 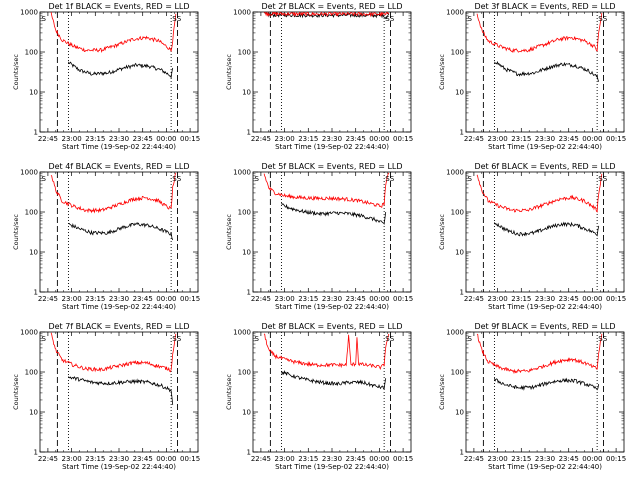 What do you see at coordinates (118, 326) in the screenshot?
I see `panel-title: Det 7f BLACK = Events, RED = LLD` at bounding box center [118, 326].